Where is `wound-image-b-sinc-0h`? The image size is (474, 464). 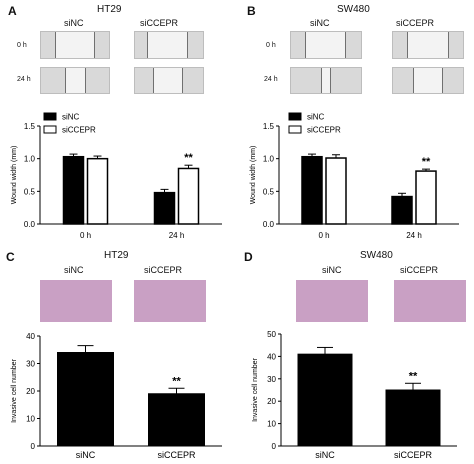 wound-image-b-sinc-0h is located at coordinates (326, 45).